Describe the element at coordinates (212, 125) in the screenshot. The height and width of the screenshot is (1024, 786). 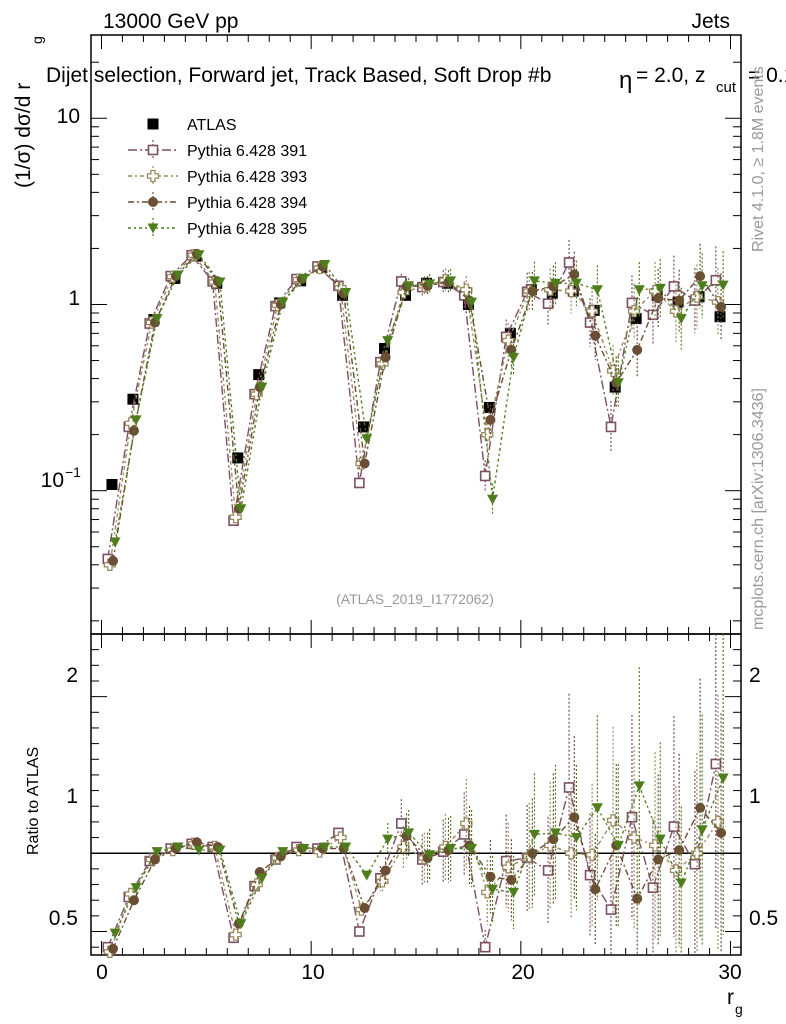
I see `legend-label: ATLAS` at that location.